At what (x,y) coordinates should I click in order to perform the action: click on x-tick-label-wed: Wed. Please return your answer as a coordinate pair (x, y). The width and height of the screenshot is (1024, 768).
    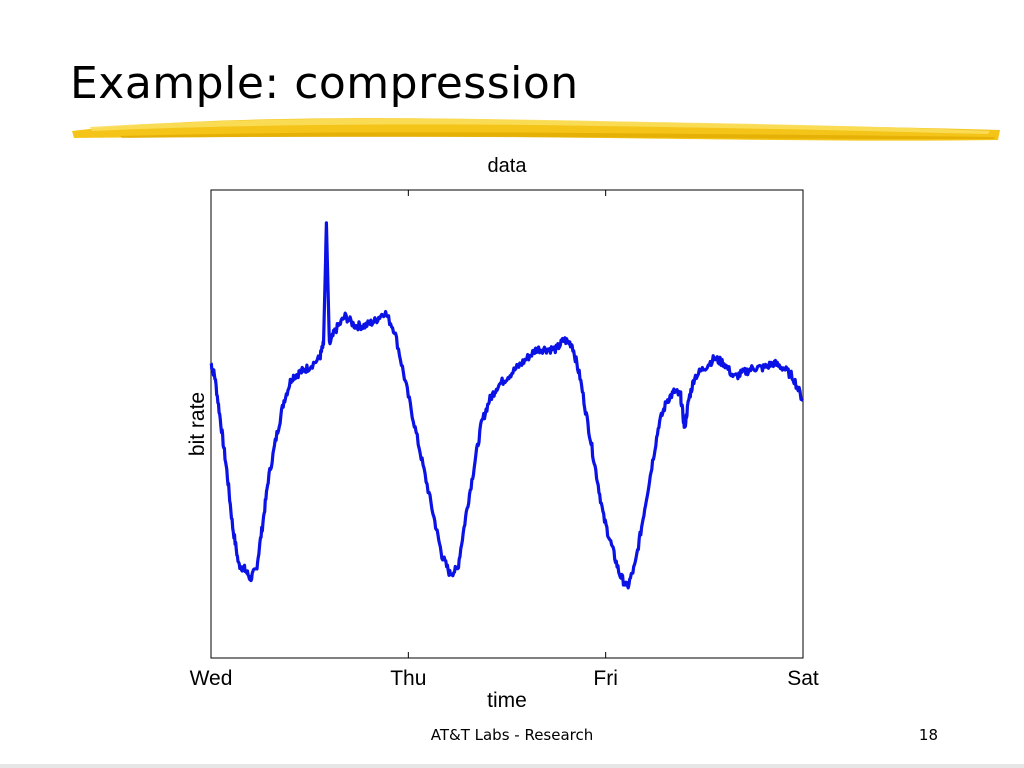
    Looking at the image, I should click on (211, 678).